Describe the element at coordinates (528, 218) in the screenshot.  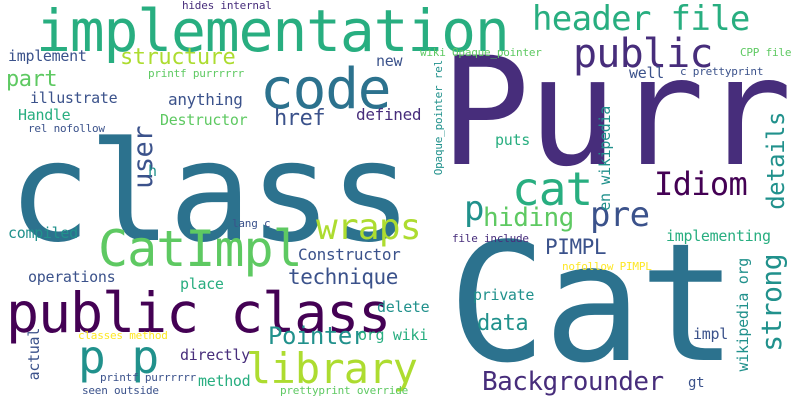
I see `word-hiding: hiding` at that location.